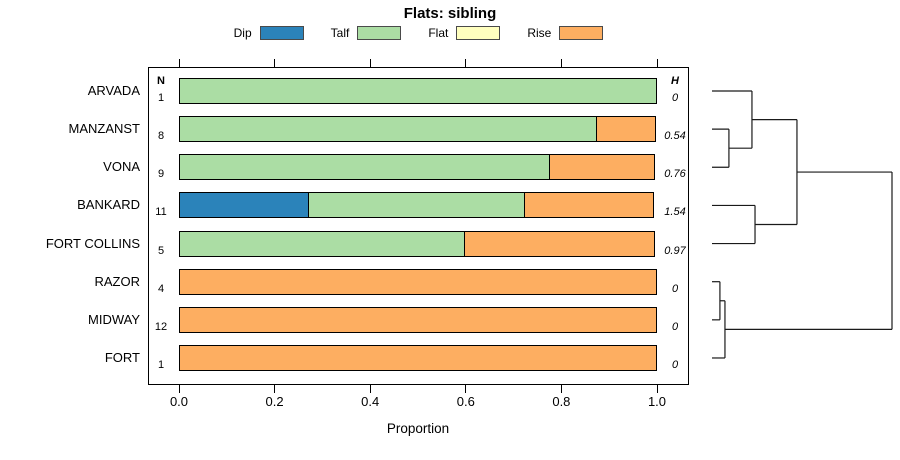 This screenshot has width=900, height=460. Describe the element at coordinates (161, 326) in the screenshot. I see `n-value: 12` at that location.